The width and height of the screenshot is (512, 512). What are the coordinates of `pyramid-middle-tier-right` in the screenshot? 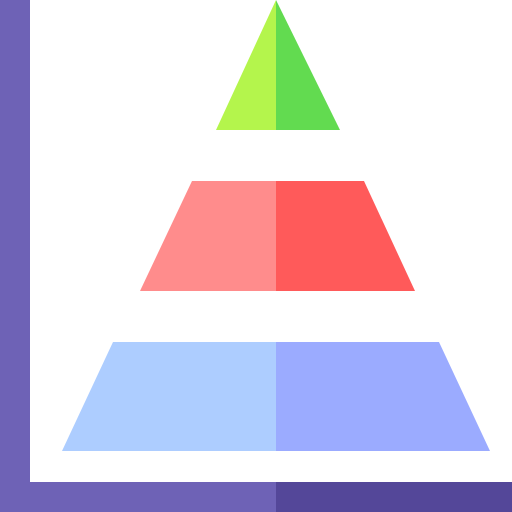 It's located at (345, 236).